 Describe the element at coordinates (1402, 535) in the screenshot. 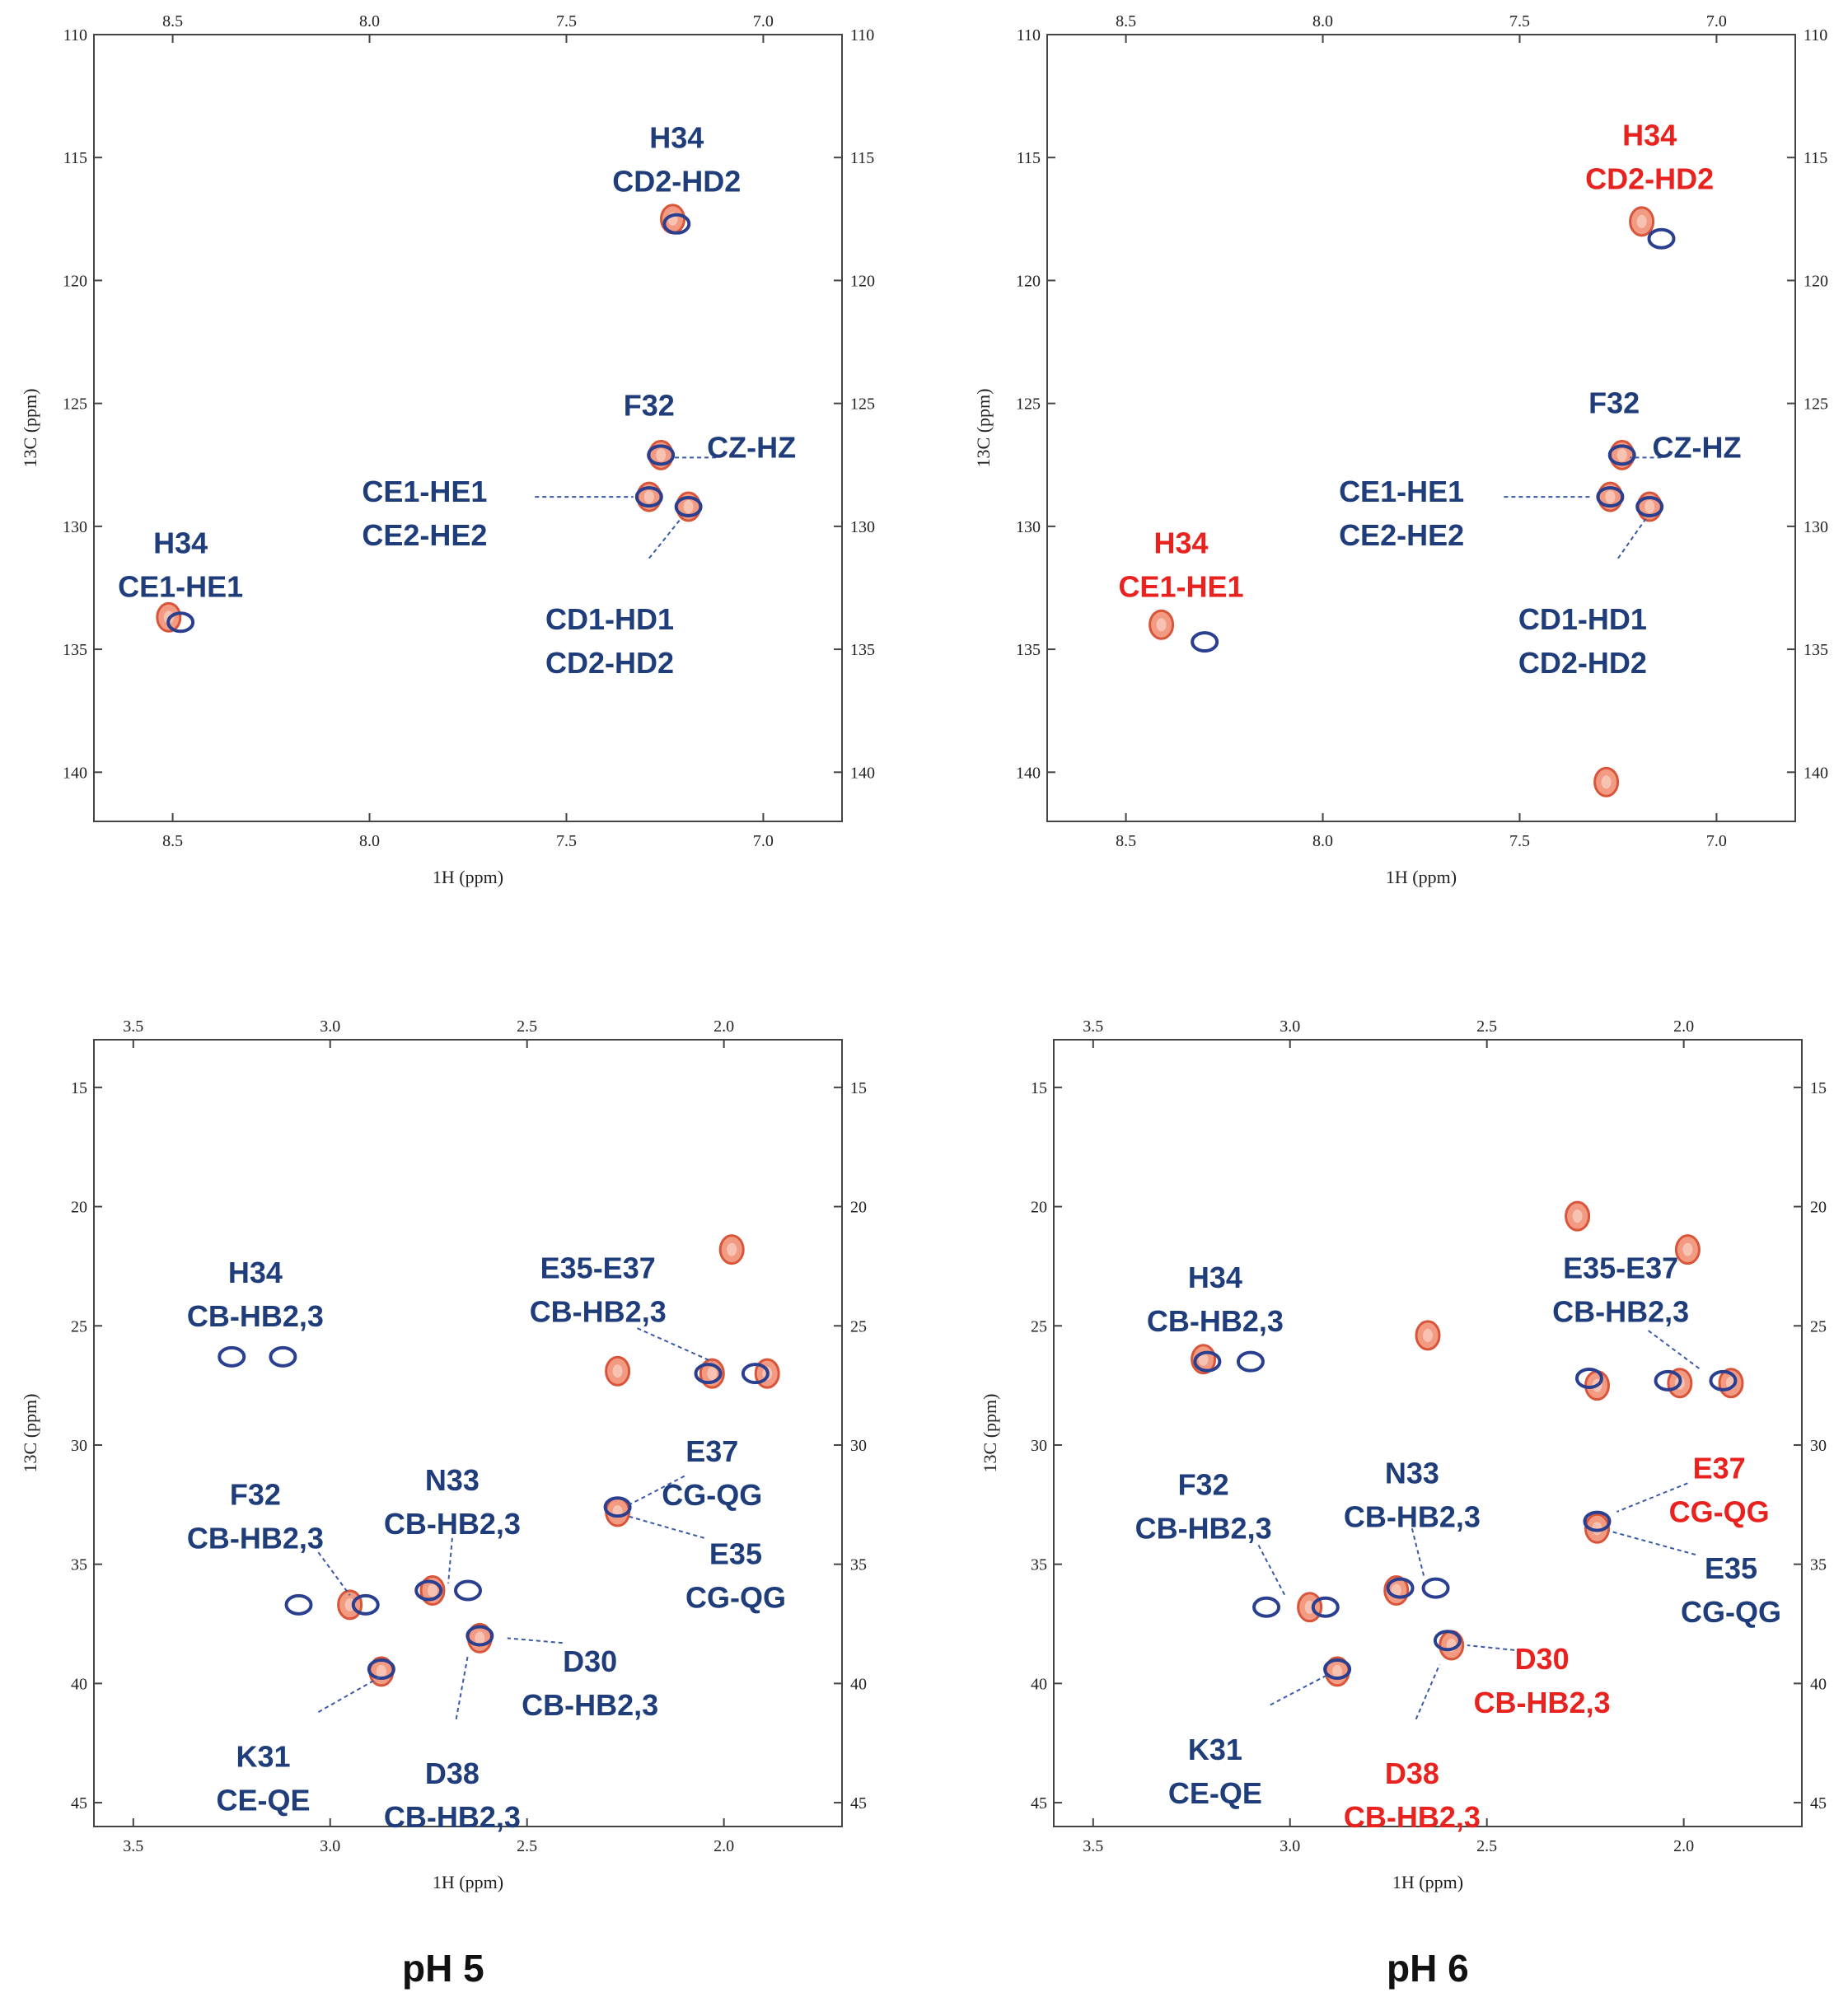

I see `peak-annotation: CE2-HE2` at that location.